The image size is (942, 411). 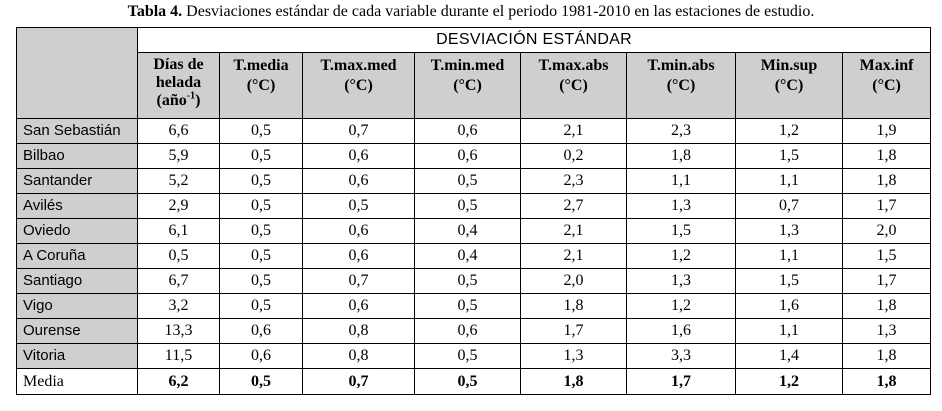 What do you see at coordinates (789, 356) in the screenshot?
I see `value-cell: 1,4` at bounding box center [789, 356].